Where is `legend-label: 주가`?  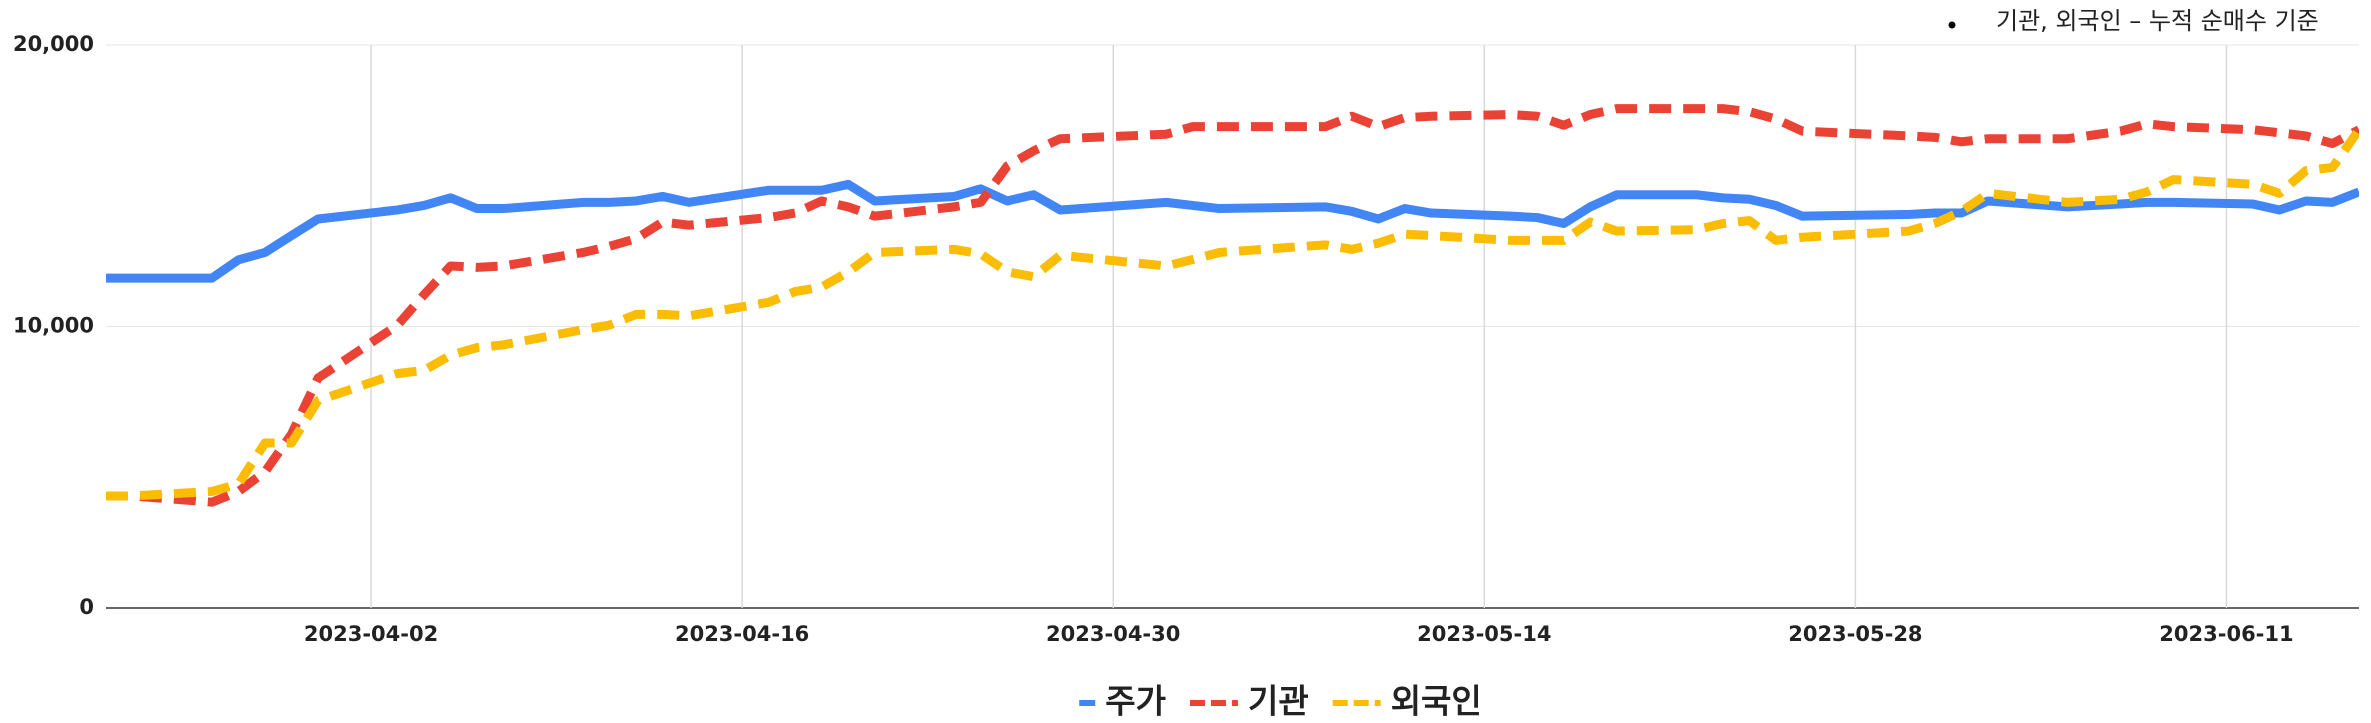
legend-label: 주가 is located at coordinates (1135, 701).